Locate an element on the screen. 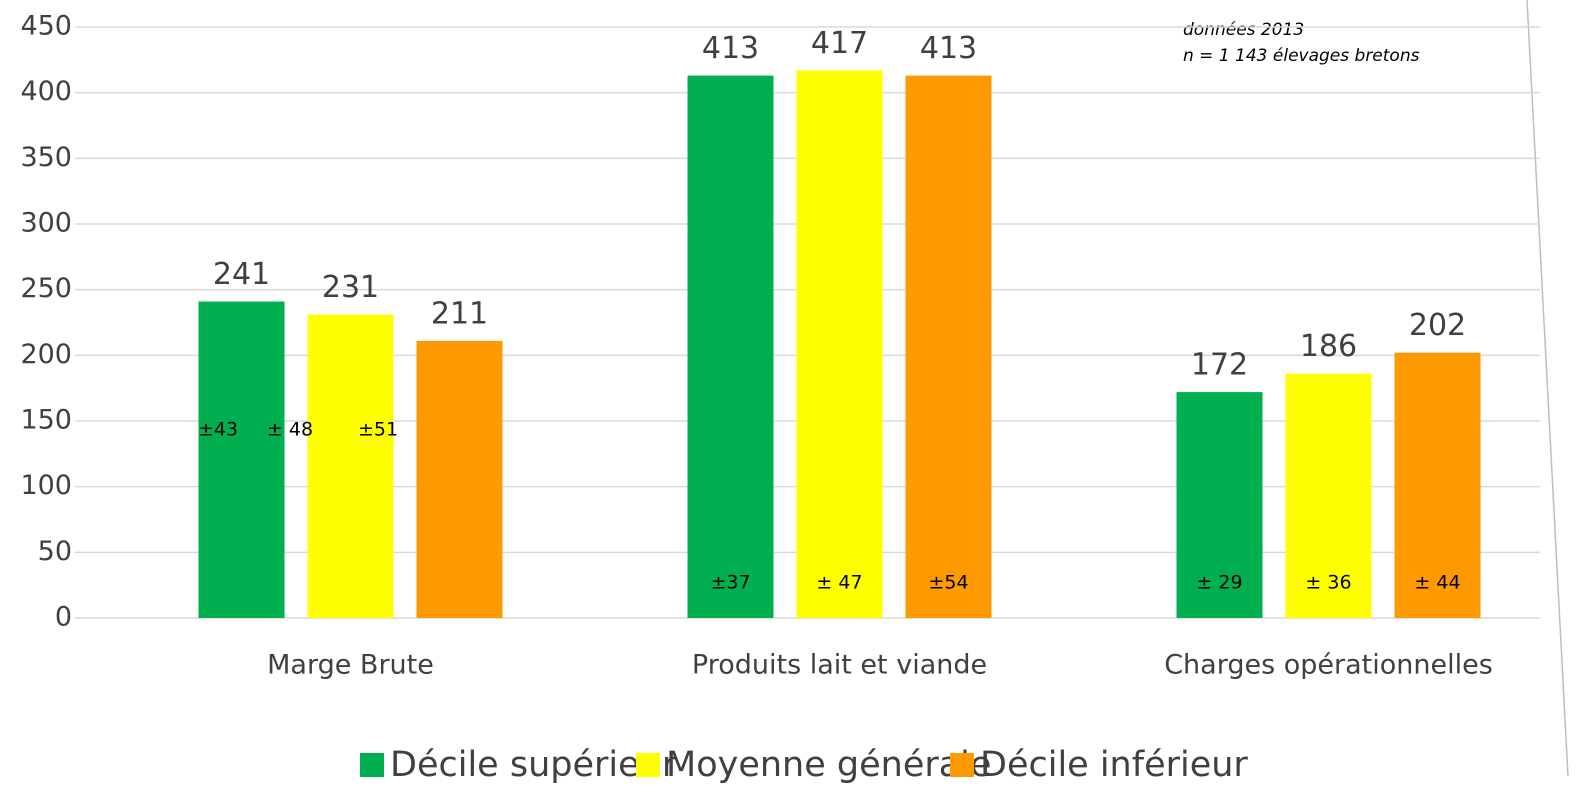 This screenshot has width=1581, height=792. error-label: ±54 is located at coordinates (948, 583).